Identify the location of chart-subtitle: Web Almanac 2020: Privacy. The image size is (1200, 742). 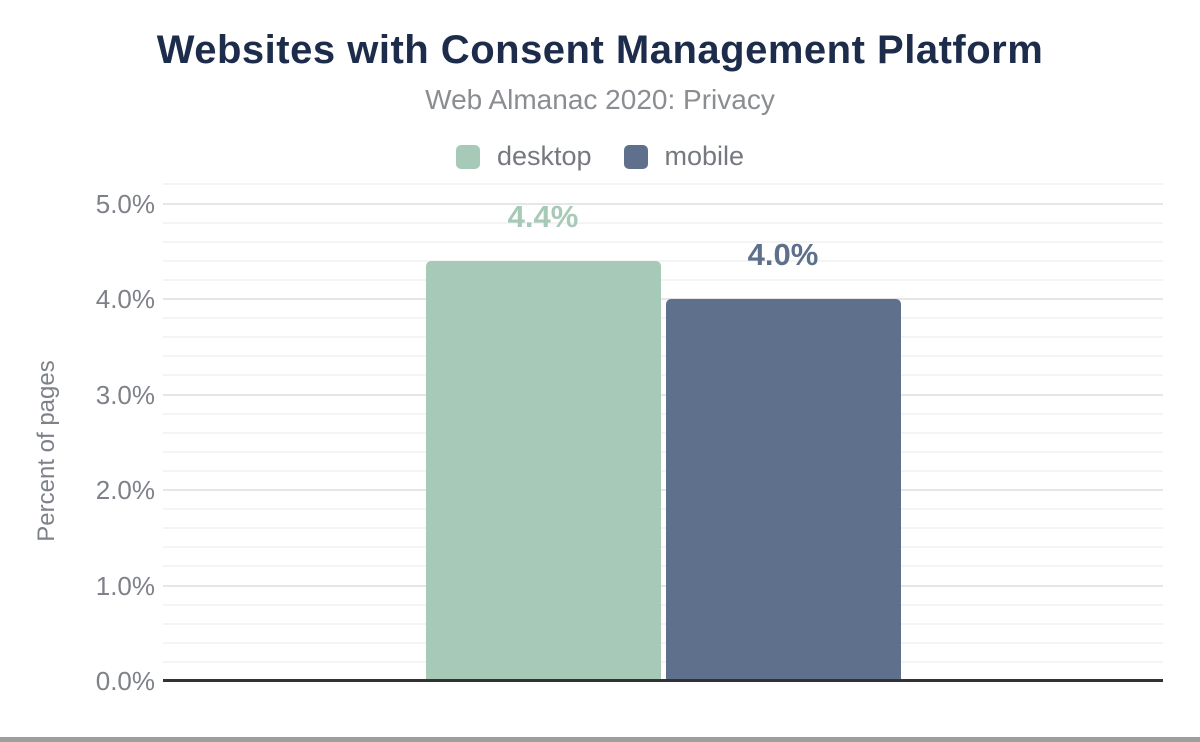
(600, 99).